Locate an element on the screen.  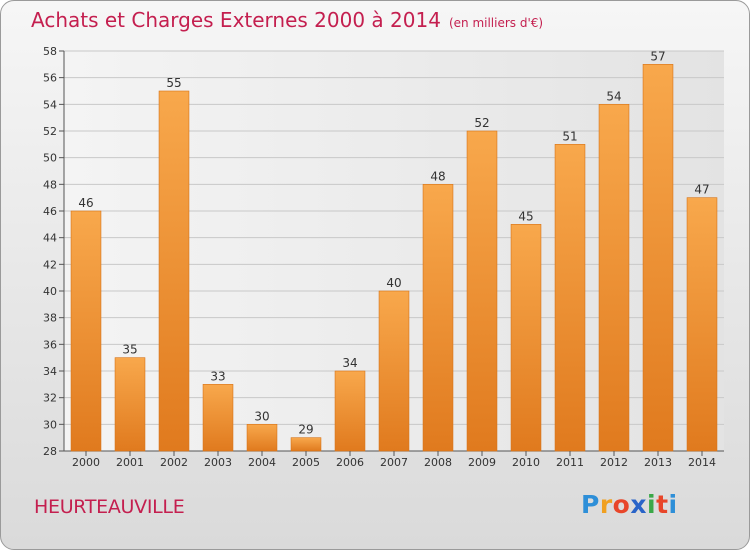
y-tick-label: 46 is located at coordinates (50, 211).